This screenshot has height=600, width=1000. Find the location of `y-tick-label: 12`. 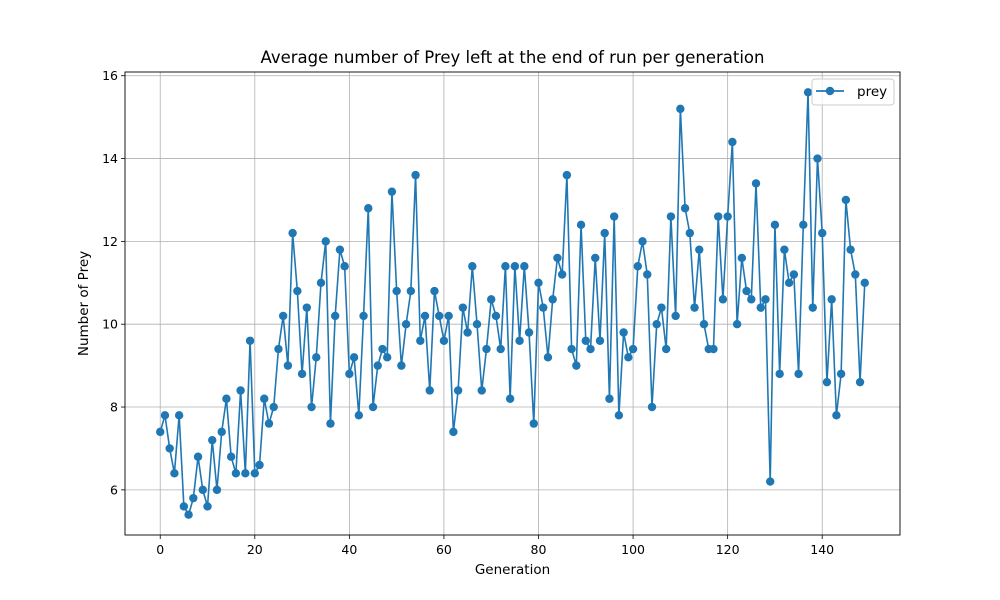

y-tick-label: 12 is located at coordinates (110, 241).